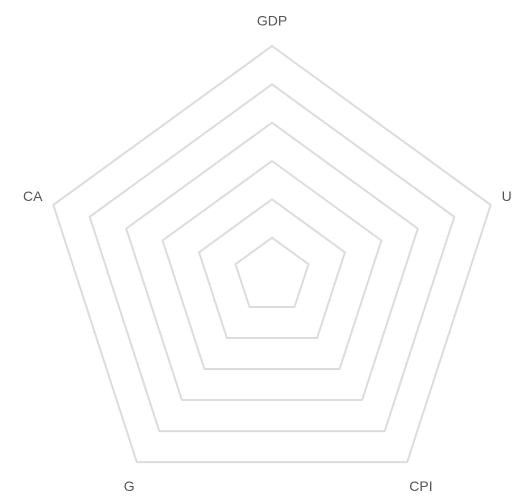 This screenshot has width=524, height=498. Describe the element at coordinates (272, 21) in the screenshot. I see `axis-label: GDP` at that location.